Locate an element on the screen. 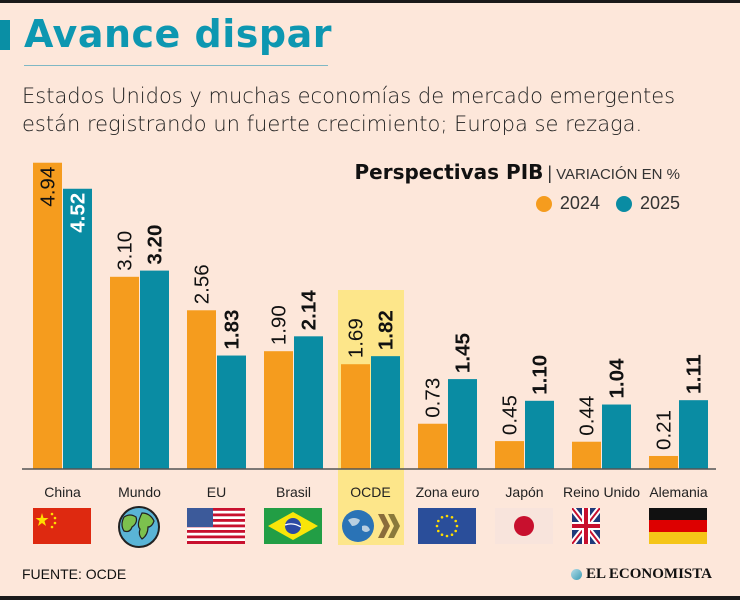 Image resolution: width=740 pixels, height=600 pixels. title-accent-mark is located at coordinates (5, 35).